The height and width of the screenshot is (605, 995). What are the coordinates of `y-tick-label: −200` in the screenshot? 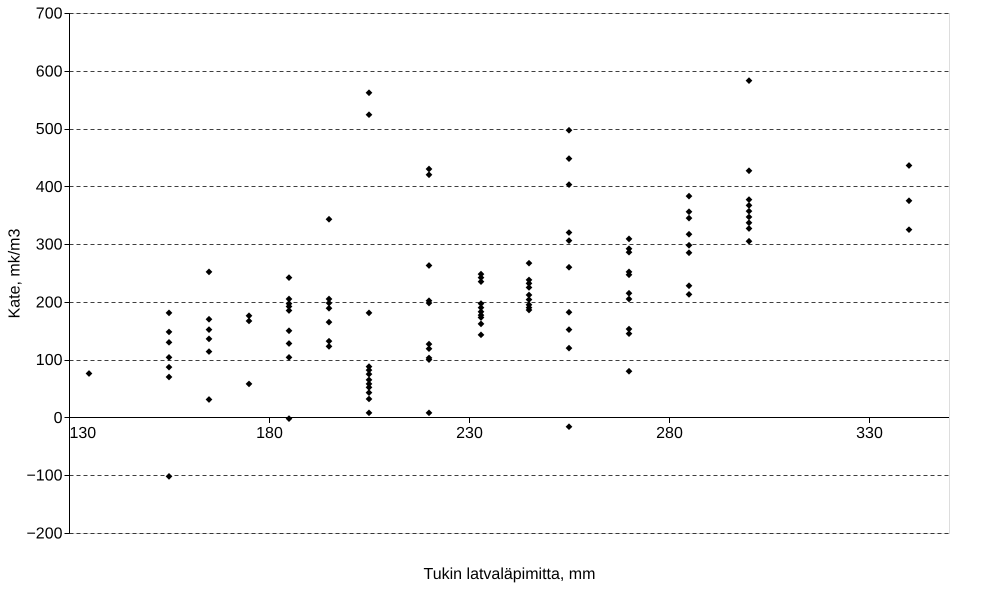 It's located at (44, 534).